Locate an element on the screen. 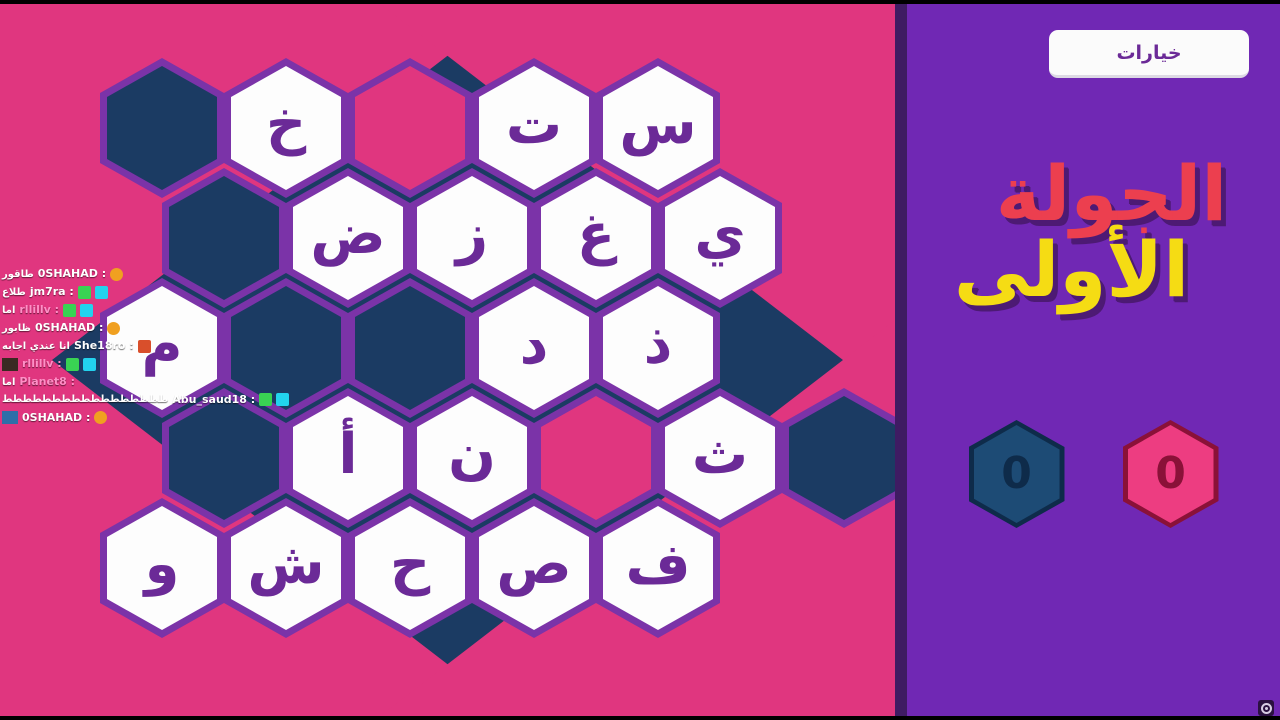 This screenshot has height=720, width=1280. chat-username: jm7ra : is located at coordinates (51, 292).